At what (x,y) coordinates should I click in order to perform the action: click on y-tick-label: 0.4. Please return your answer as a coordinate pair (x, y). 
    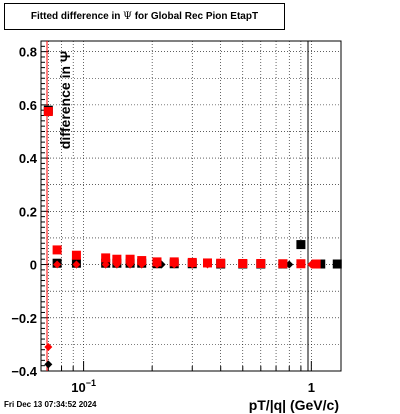
    Looking at the image, I should click on (28, 158).